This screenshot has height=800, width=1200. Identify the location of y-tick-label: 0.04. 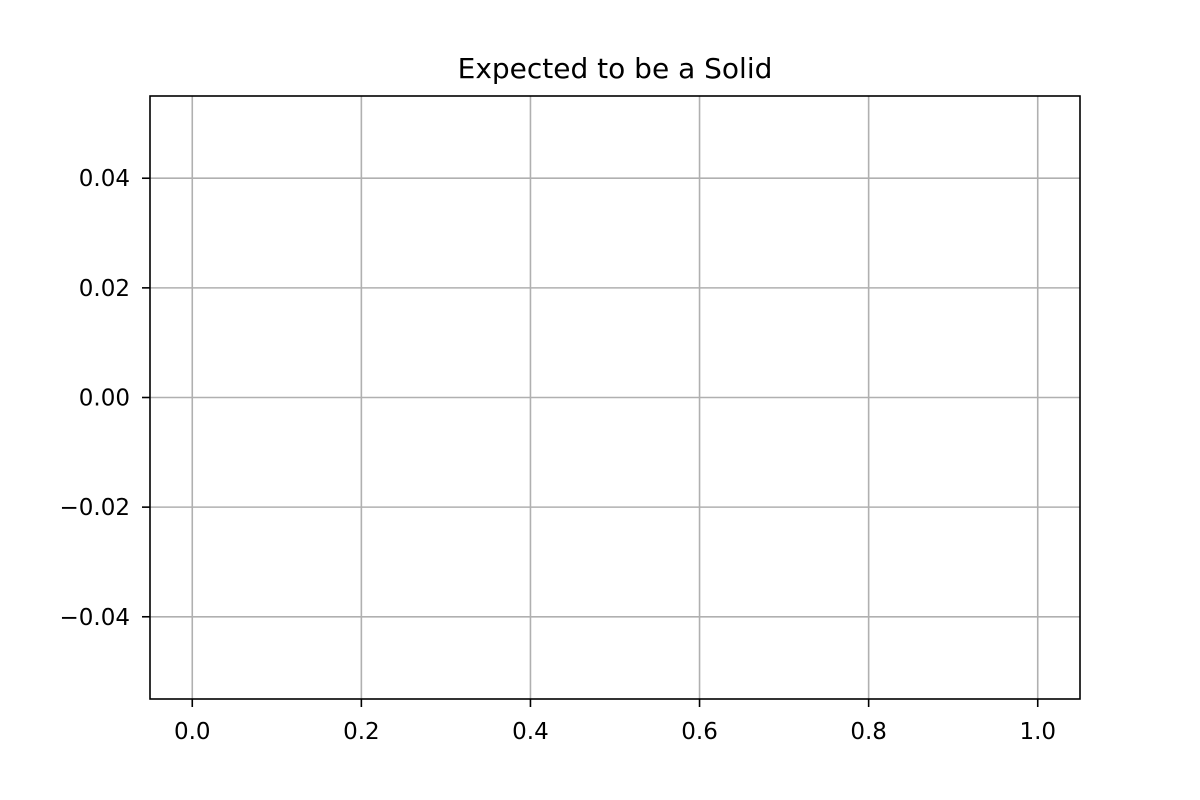
(104, 179).